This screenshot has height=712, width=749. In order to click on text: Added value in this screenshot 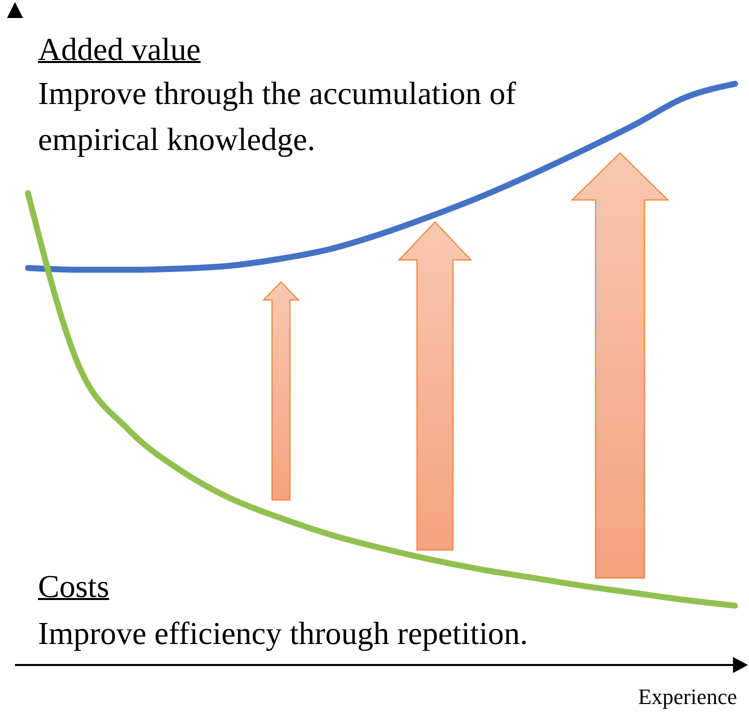, I will do `click(120, 49)`.